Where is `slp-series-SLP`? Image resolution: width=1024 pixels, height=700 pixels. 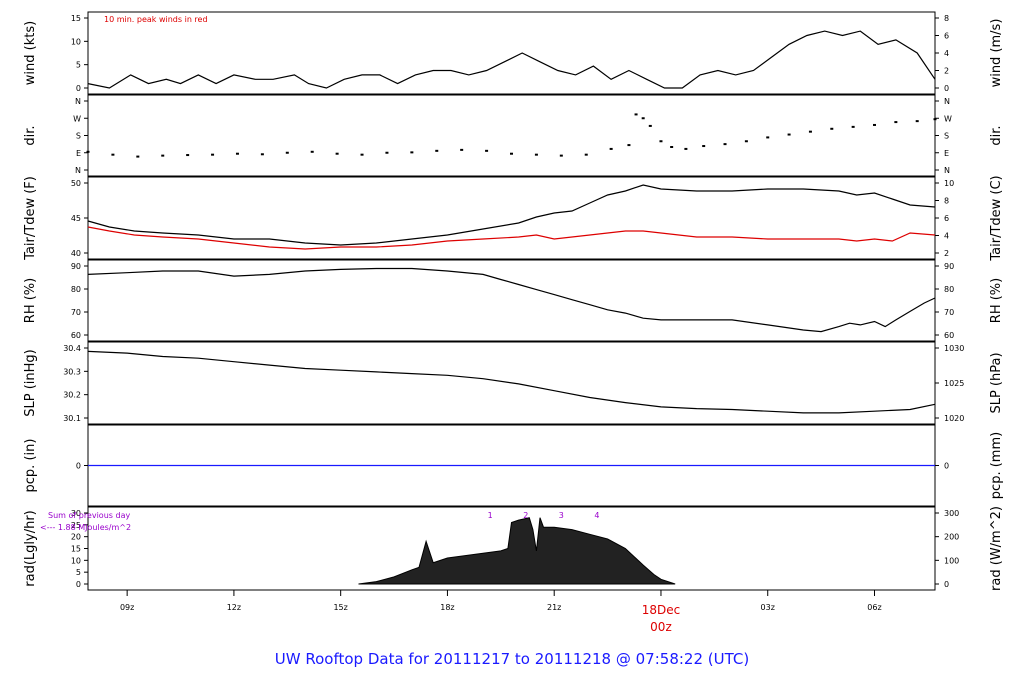 slp-series-SLP is located at coordinates (511, 382).